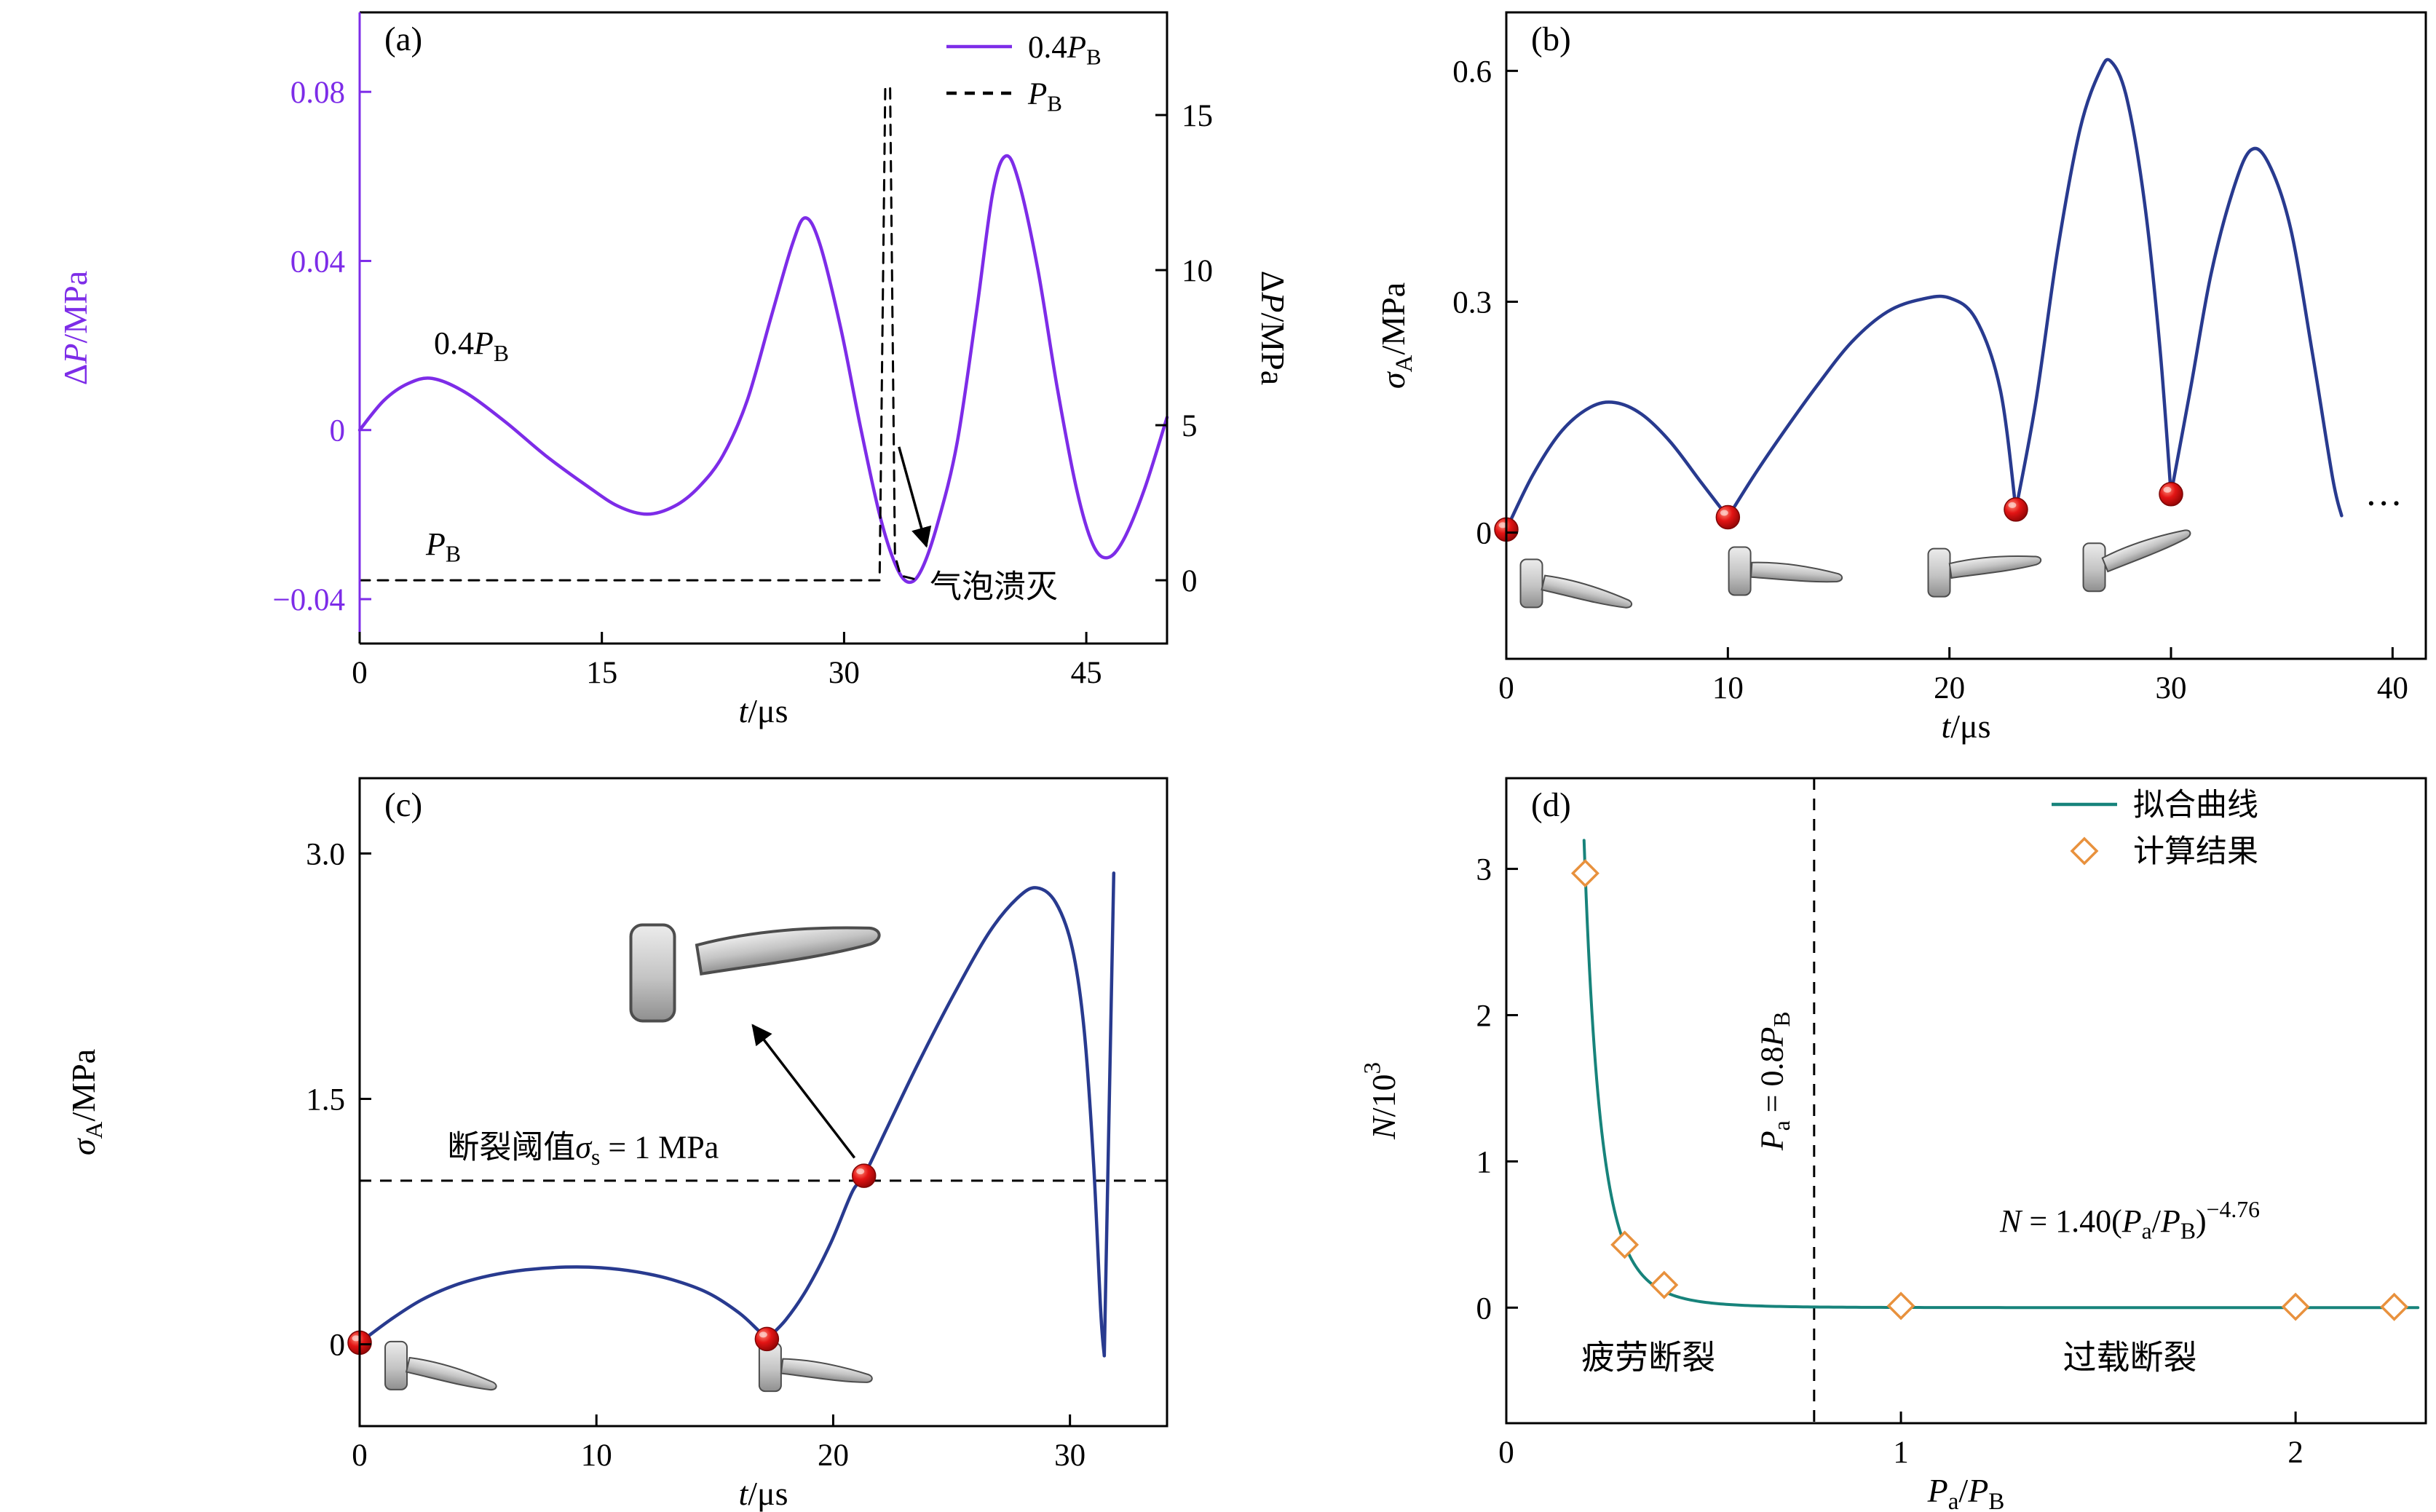  What do you see at coordinates (2195, 851) in the screenshot?
I see `legend-label: 计算结果` at bounding box center [2195, 851].